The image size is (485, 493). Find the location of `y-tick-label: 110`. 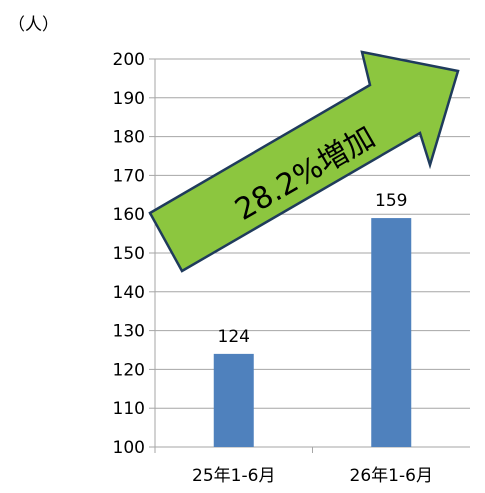

y-tick-label: 110 is located at coordinates (129, 409).